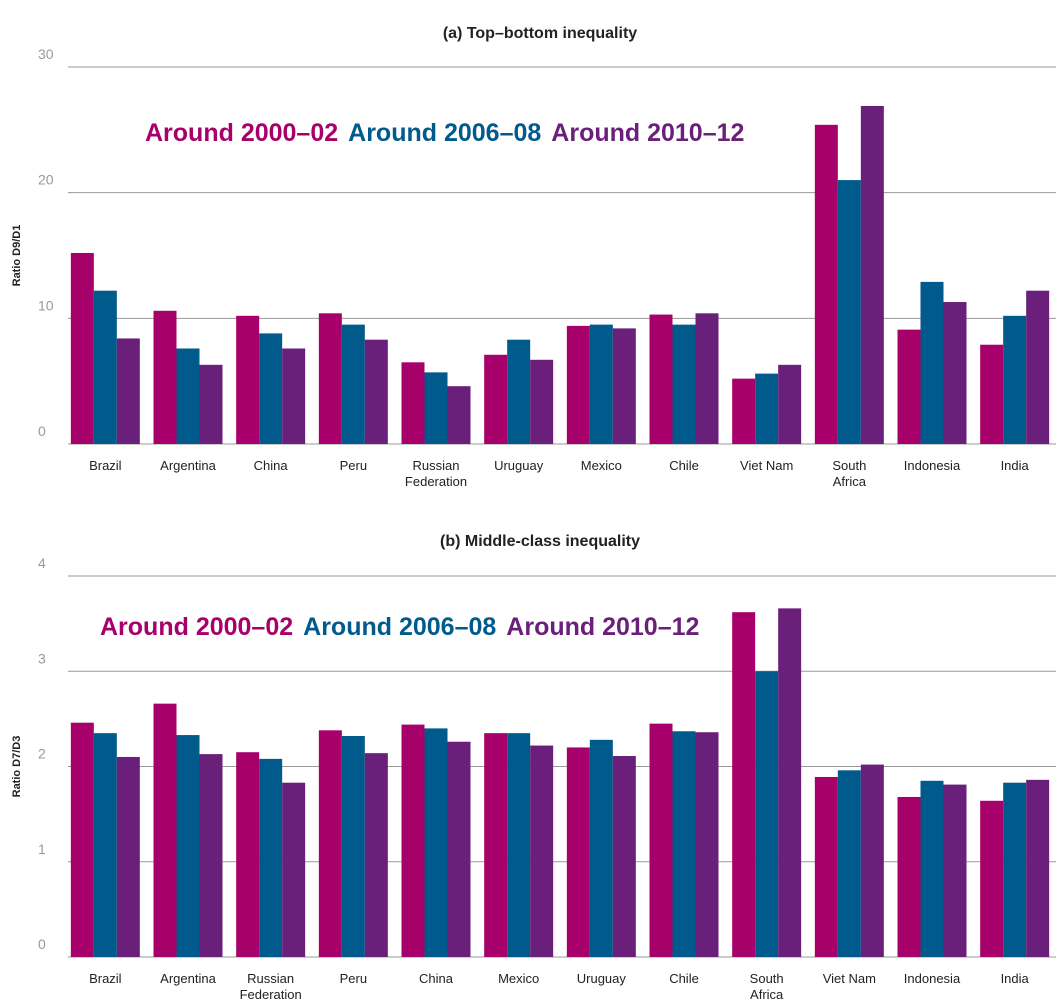  What do you see at coordinates (42, 658) in the screenshot?
I see `y-tick-label: 3` at bounding box center [42, 658].